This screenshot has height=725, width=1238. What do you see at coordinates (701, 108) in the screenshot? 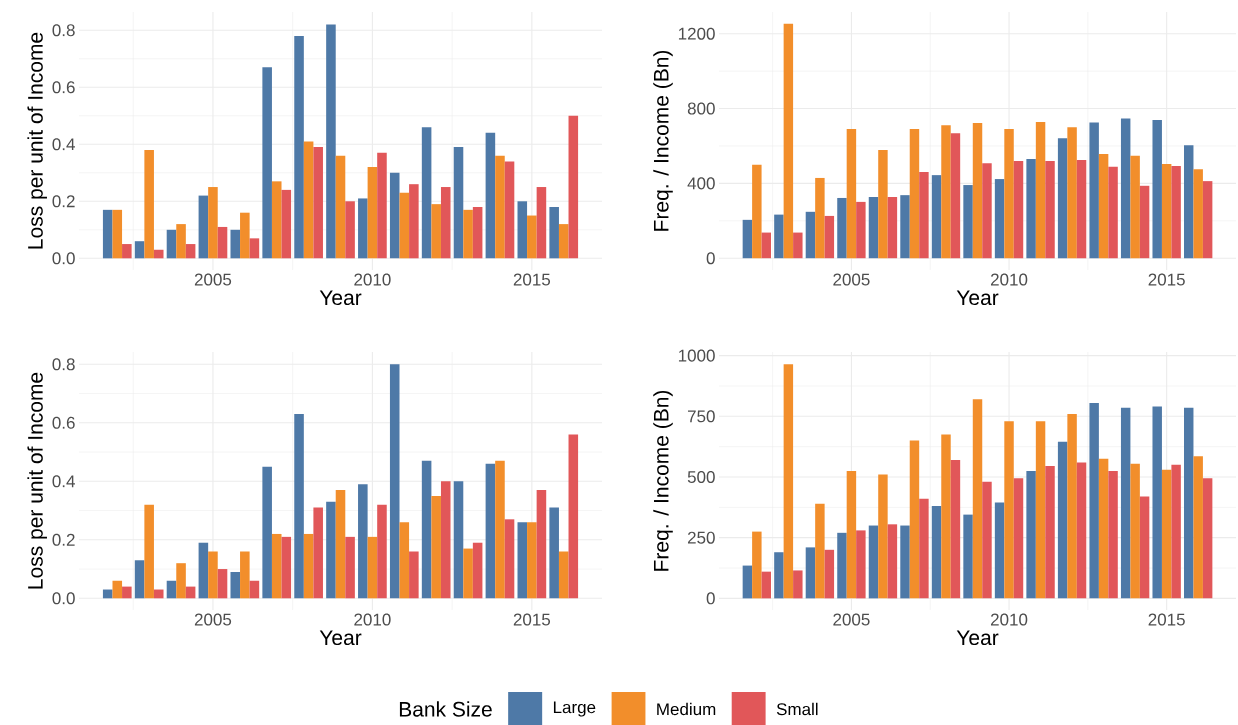
I see `y-tick-label: 800` at bounding box center [701, 108].